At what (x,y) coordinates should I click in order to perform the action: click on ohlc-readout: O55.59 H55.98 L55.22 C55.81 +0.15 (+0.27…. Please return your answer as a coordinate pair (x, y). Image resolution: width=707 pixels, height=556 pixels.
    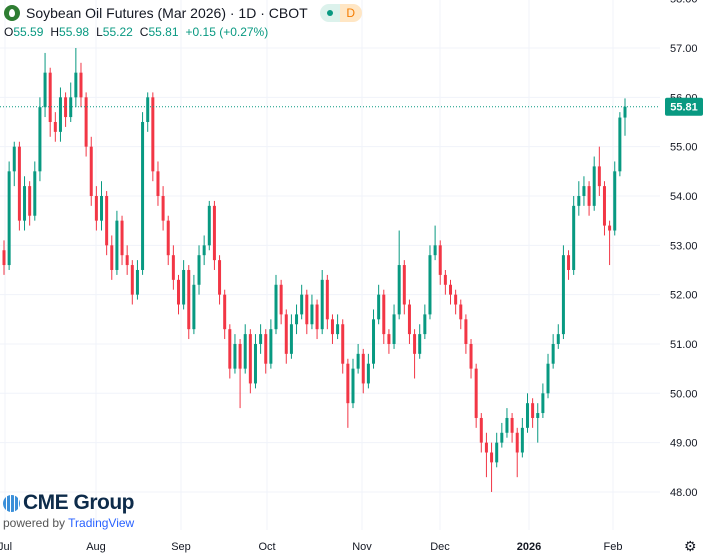
    Looking at the image, I should click on (136, 32).